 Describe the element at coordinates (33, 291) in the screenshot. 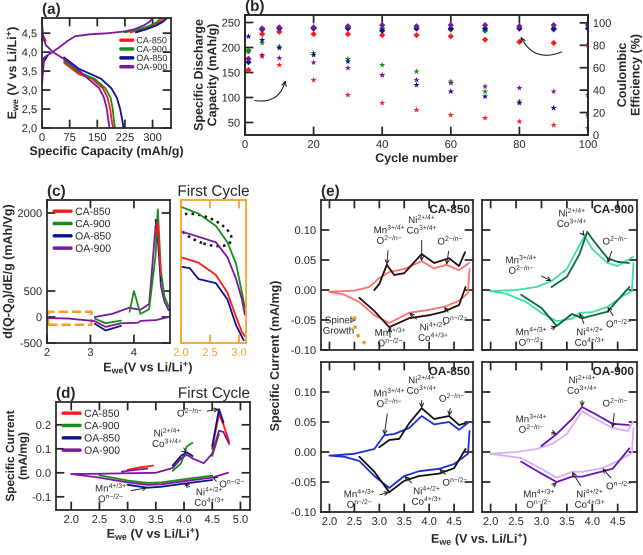

I see `y-tick-label: 500` at that location.